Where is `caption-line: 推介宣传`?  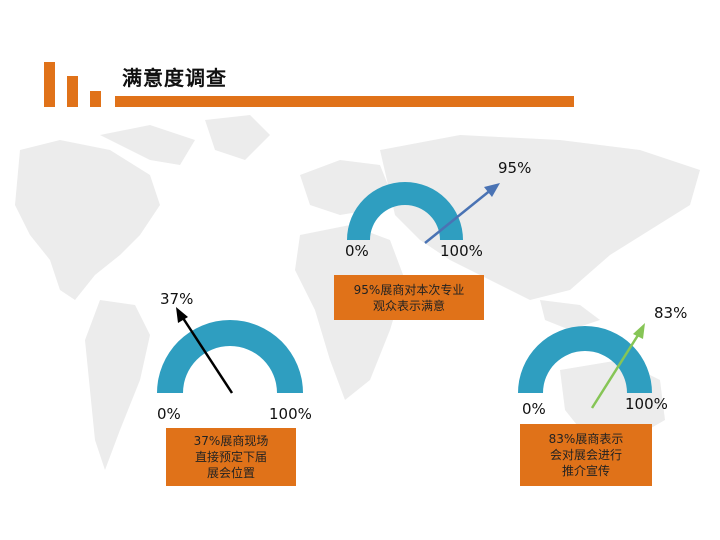
caption-line: 推介宣传 is located at coordinates (585, 471).